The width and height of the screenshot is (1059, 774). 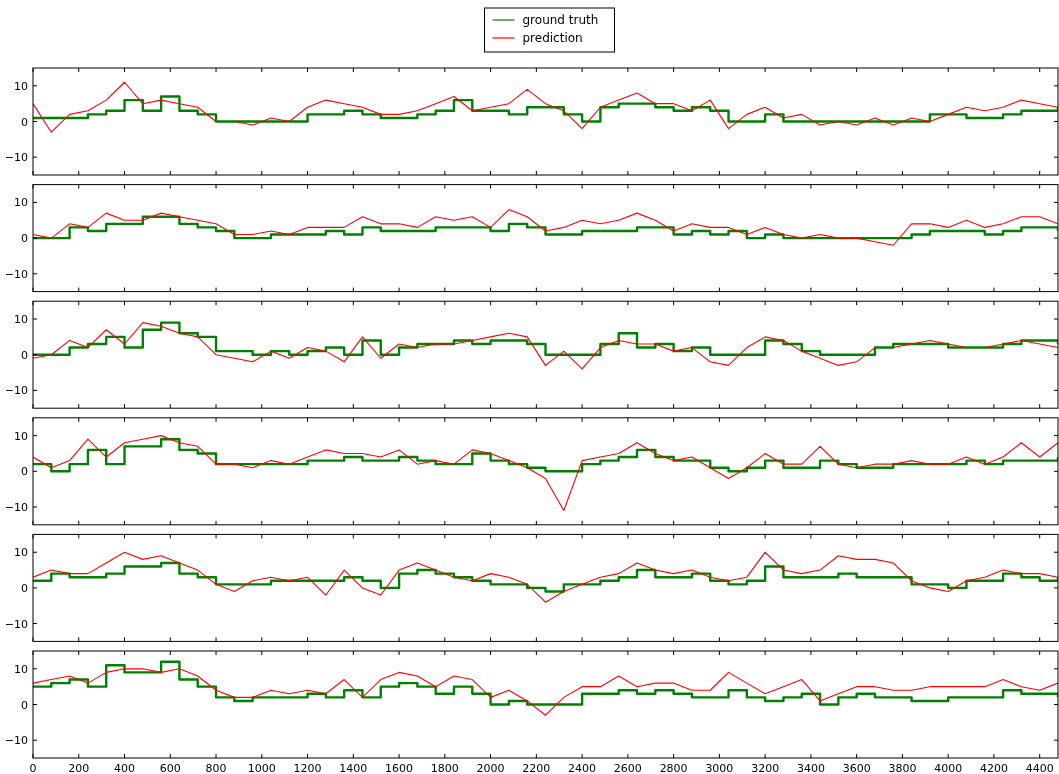 I want to click on x-tick-label: 3400, so click(x=810, y=768).